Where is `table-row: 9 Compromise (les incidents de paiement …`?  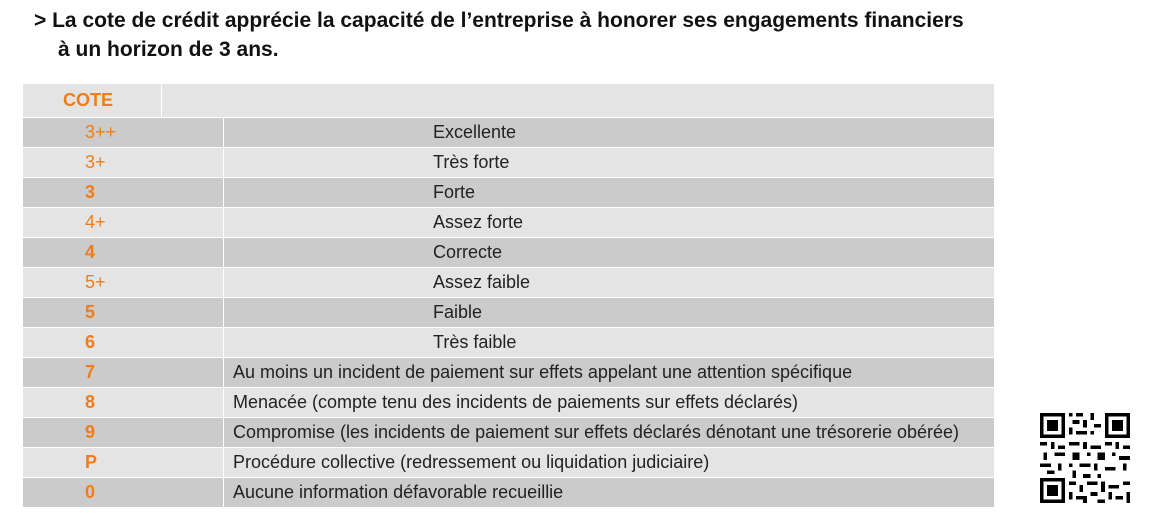 table-row: 9 Compromise (les incidents de paiement … is located at coordinates (508, 433).